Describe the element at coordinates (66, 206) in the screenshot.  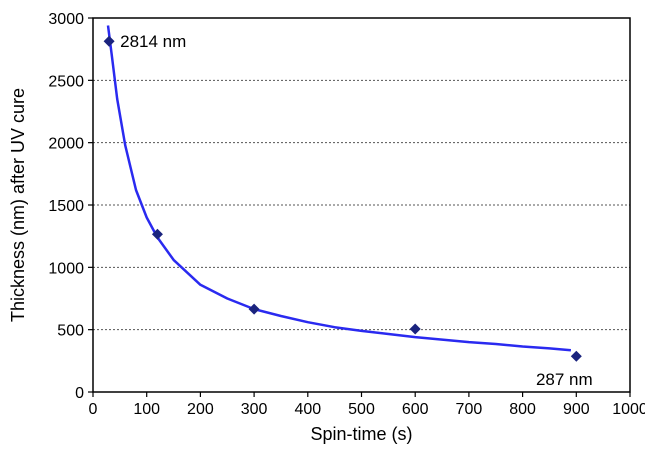
I see `y-tick-label: 1500` at that location.